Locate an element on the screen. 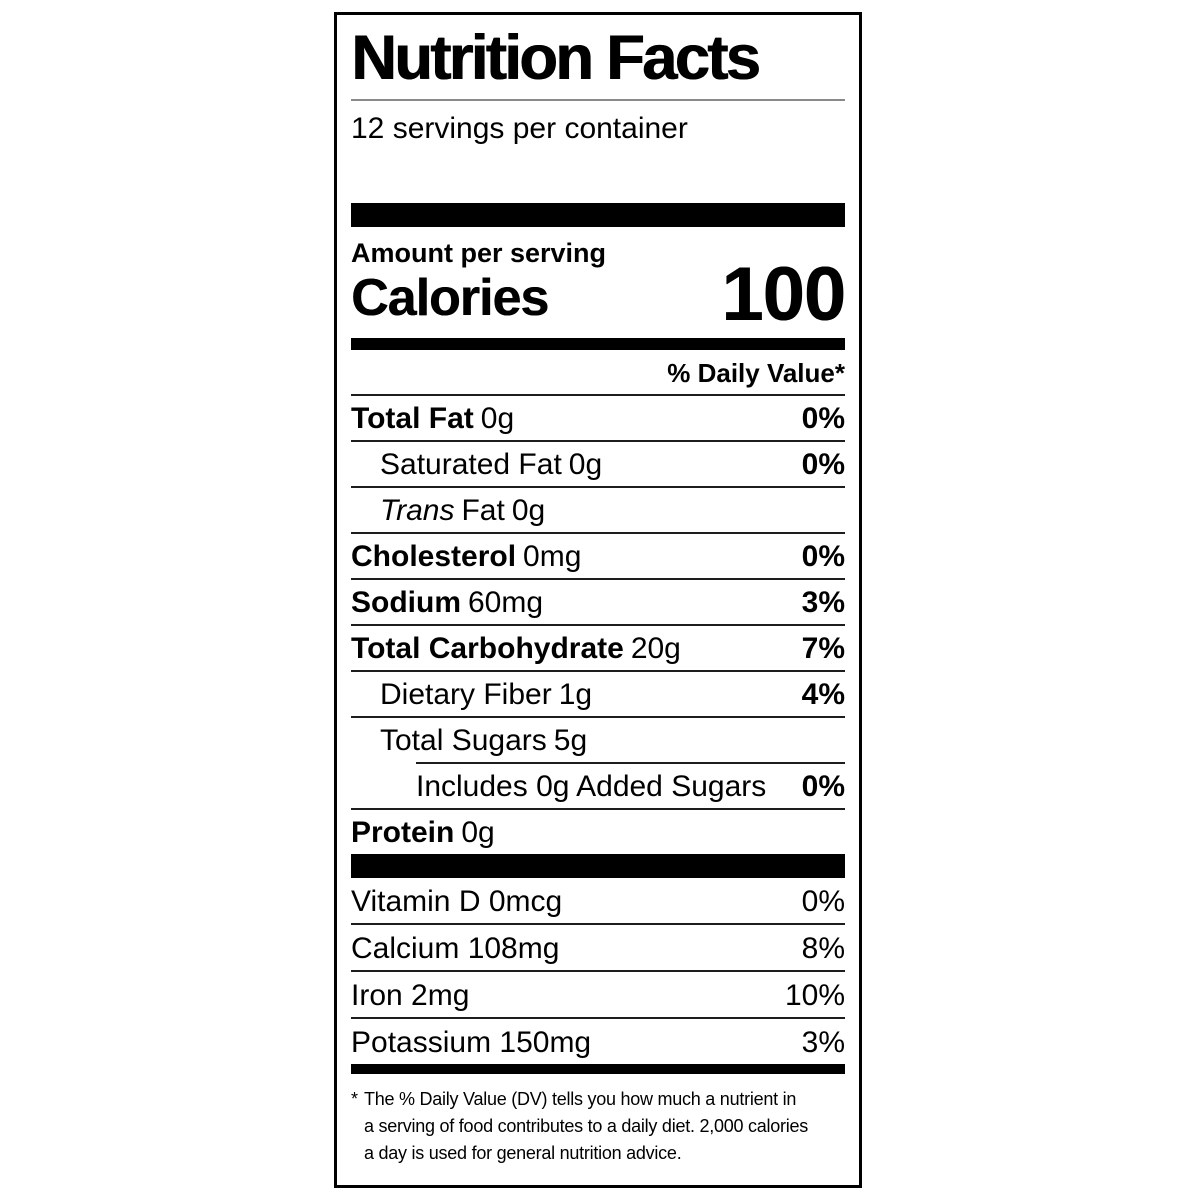  micronutrient-name: Iron 2mg is located at coordinates (410, 995).